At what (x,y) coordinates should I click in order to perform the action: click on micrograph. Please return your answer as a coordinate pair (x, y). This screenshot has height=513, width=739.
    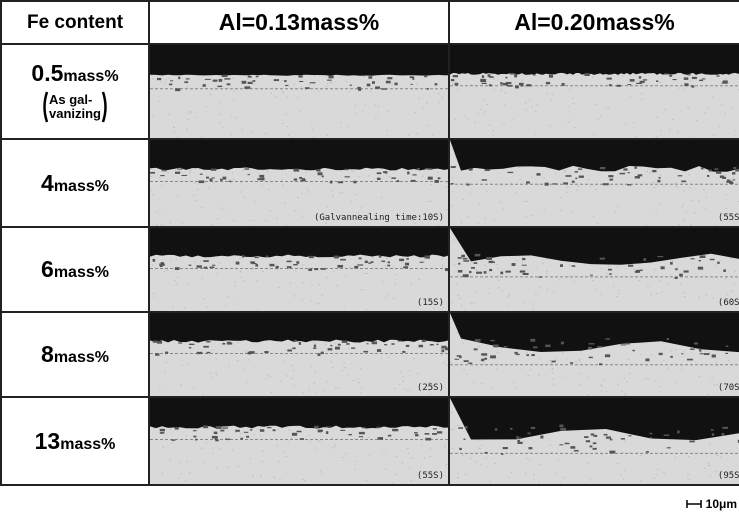
    Looking at the image, I should click on (299, 183).